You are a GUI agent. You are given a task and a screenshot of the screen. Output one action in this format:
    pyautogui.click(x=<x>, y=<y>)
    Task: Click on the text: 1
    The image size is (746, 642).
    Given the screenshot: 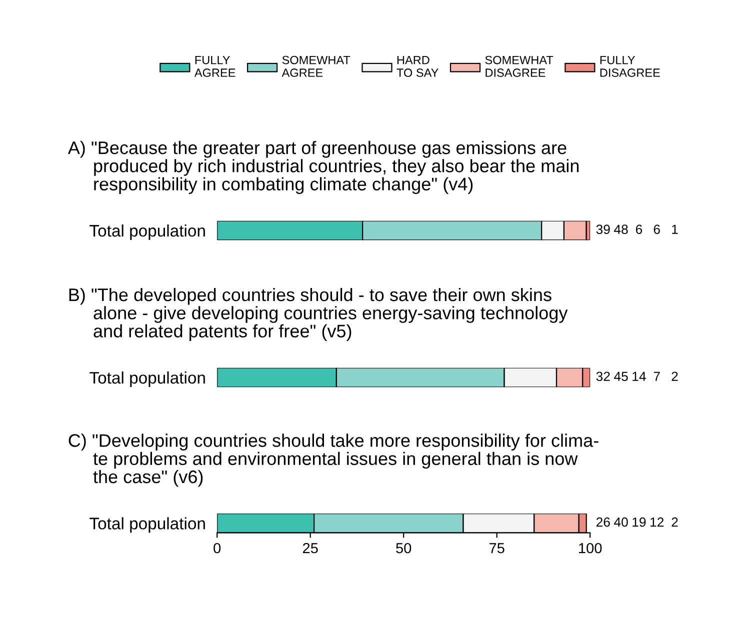 What is the action you would take?
    pyautogui.click(x=675, y=229)
    